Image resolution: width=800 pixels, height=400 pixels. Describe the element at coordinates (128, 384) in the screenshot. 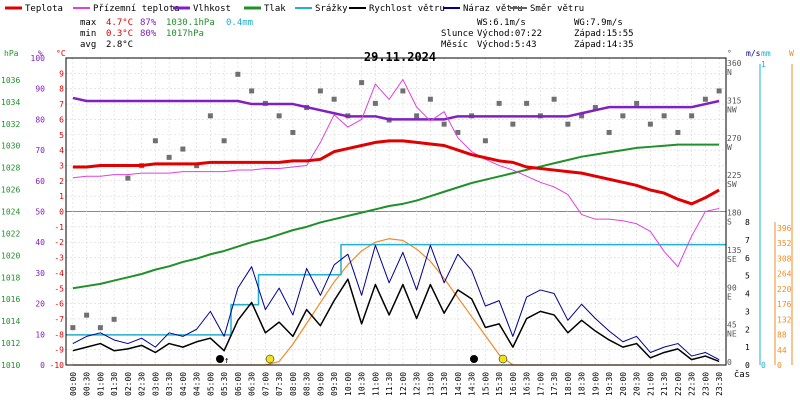

I see `x-tick-label: 02:00` at that location.